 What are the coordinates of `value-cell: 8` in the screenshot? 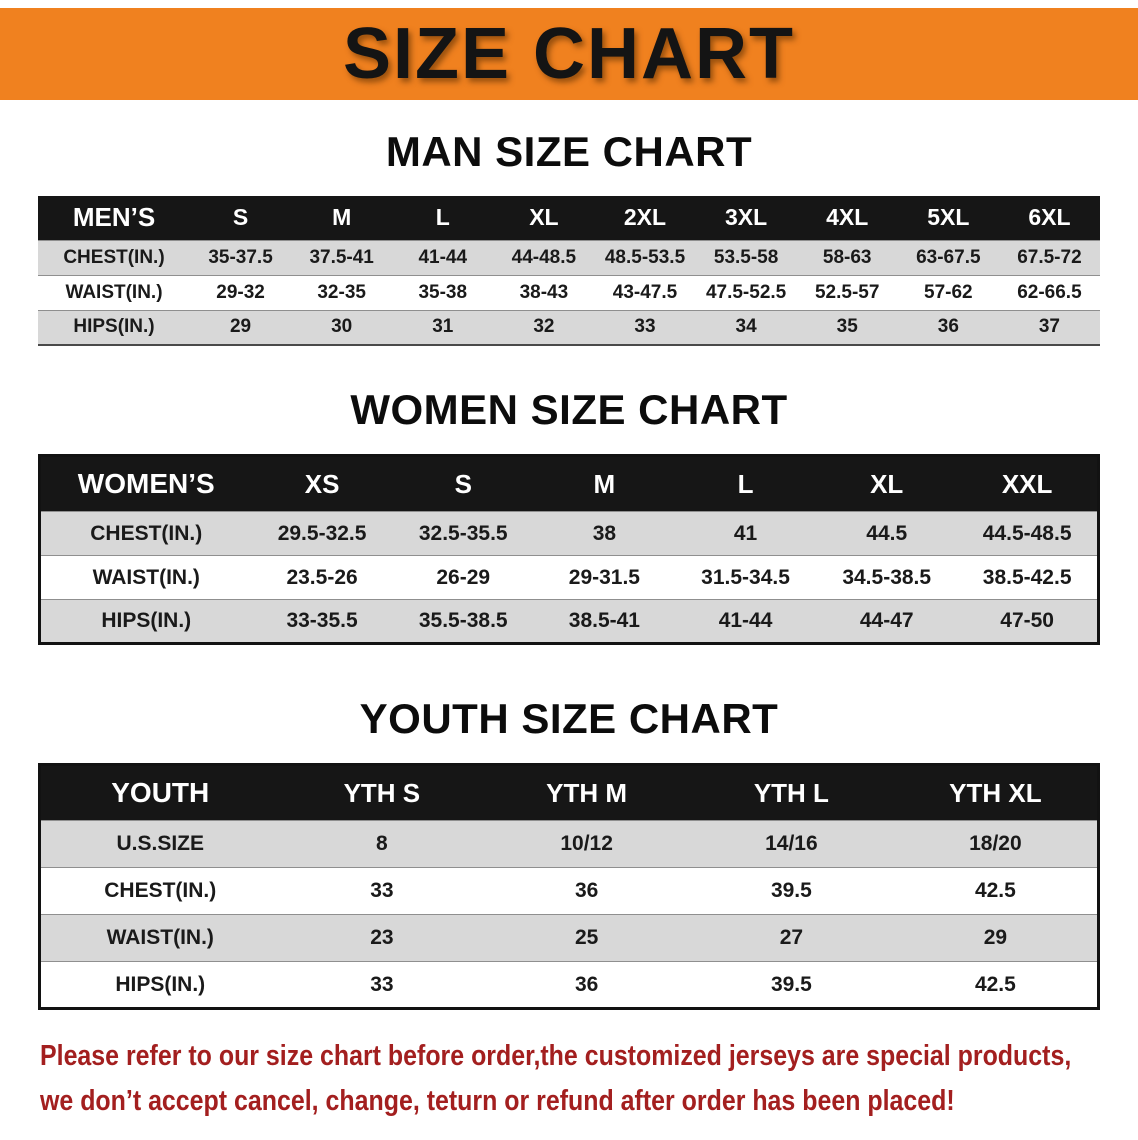 It's located at (382, 844).